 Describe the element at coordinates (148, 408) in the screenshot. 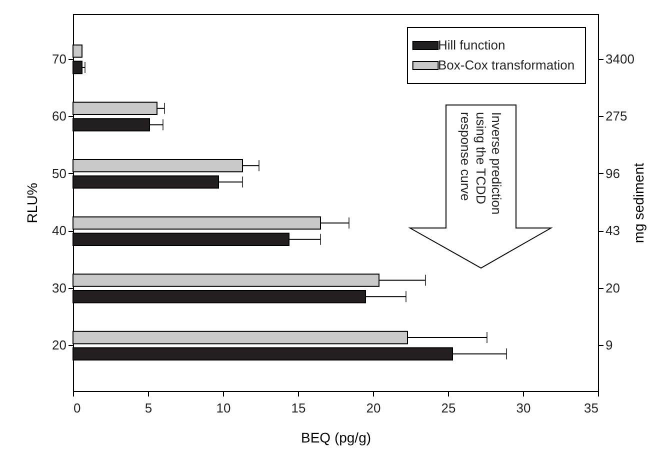

I see `x-tick-label: 5` at that location.